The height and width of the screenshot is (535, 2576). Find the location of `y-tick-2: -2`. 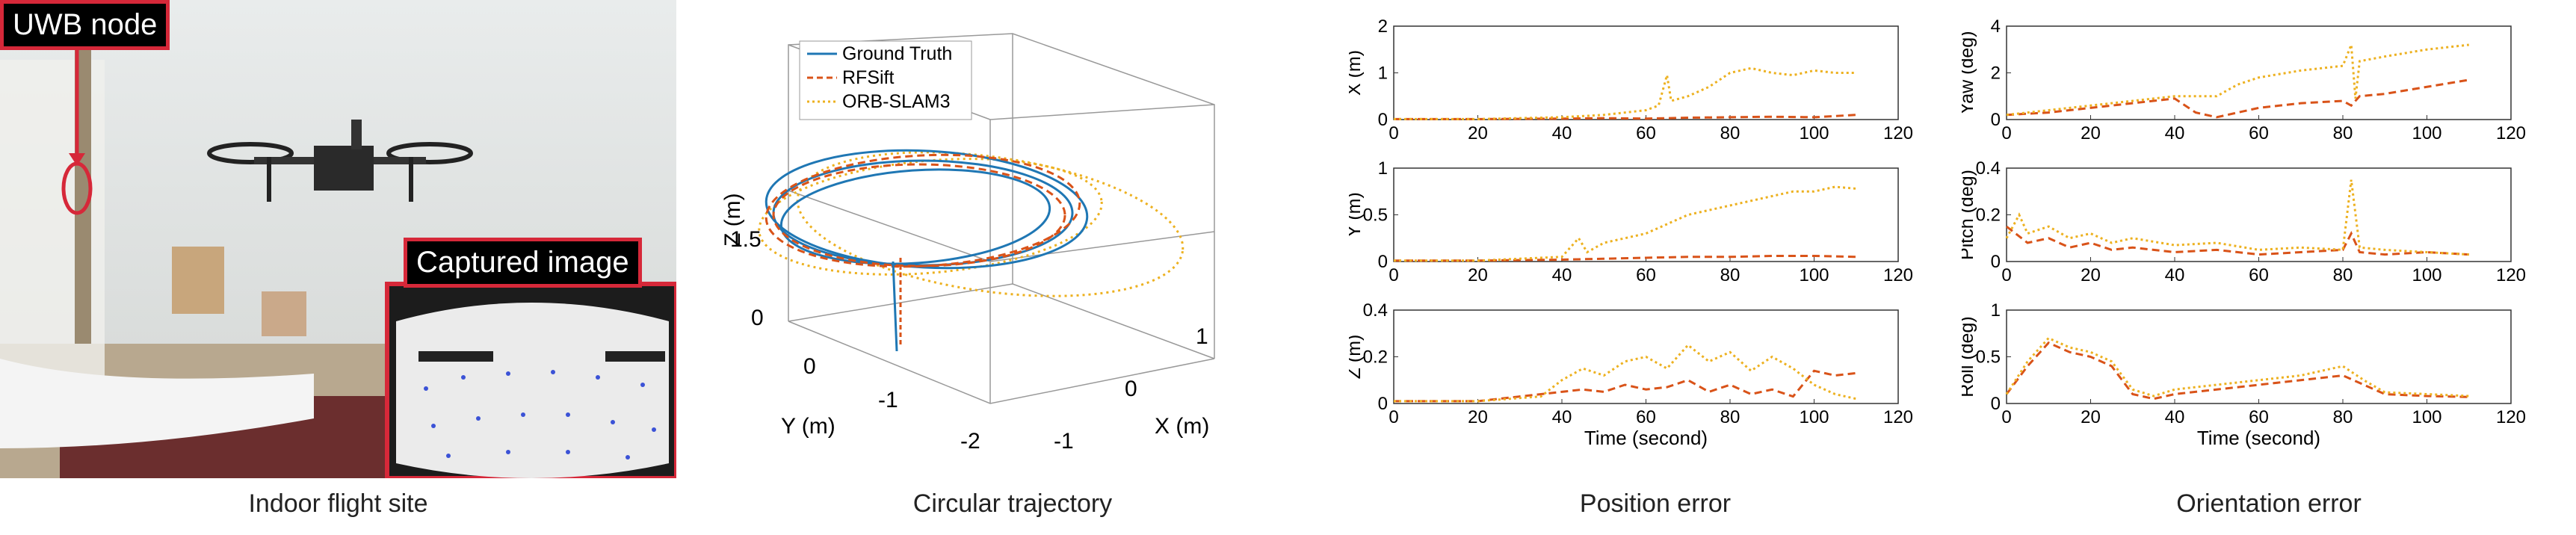

y-tick-2: -2 is located at coordinates (970, 442).